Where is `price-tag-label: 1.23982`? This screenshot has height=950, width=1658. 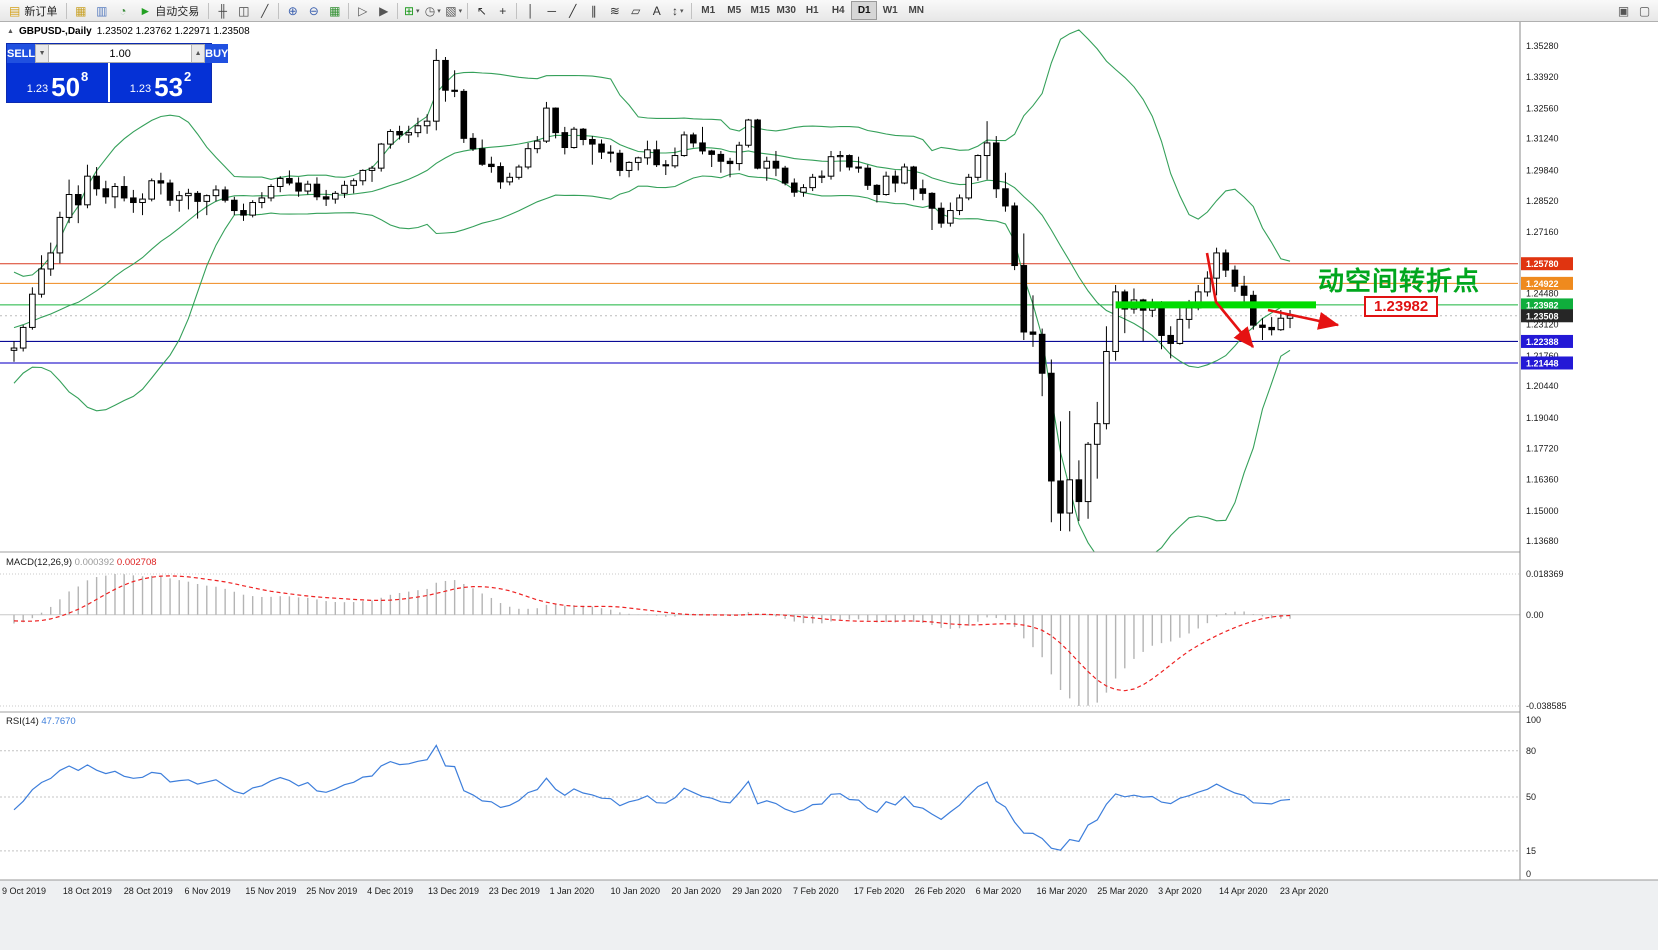 price-tag-label: 1.23982 is located at coordinates (1542, 305).